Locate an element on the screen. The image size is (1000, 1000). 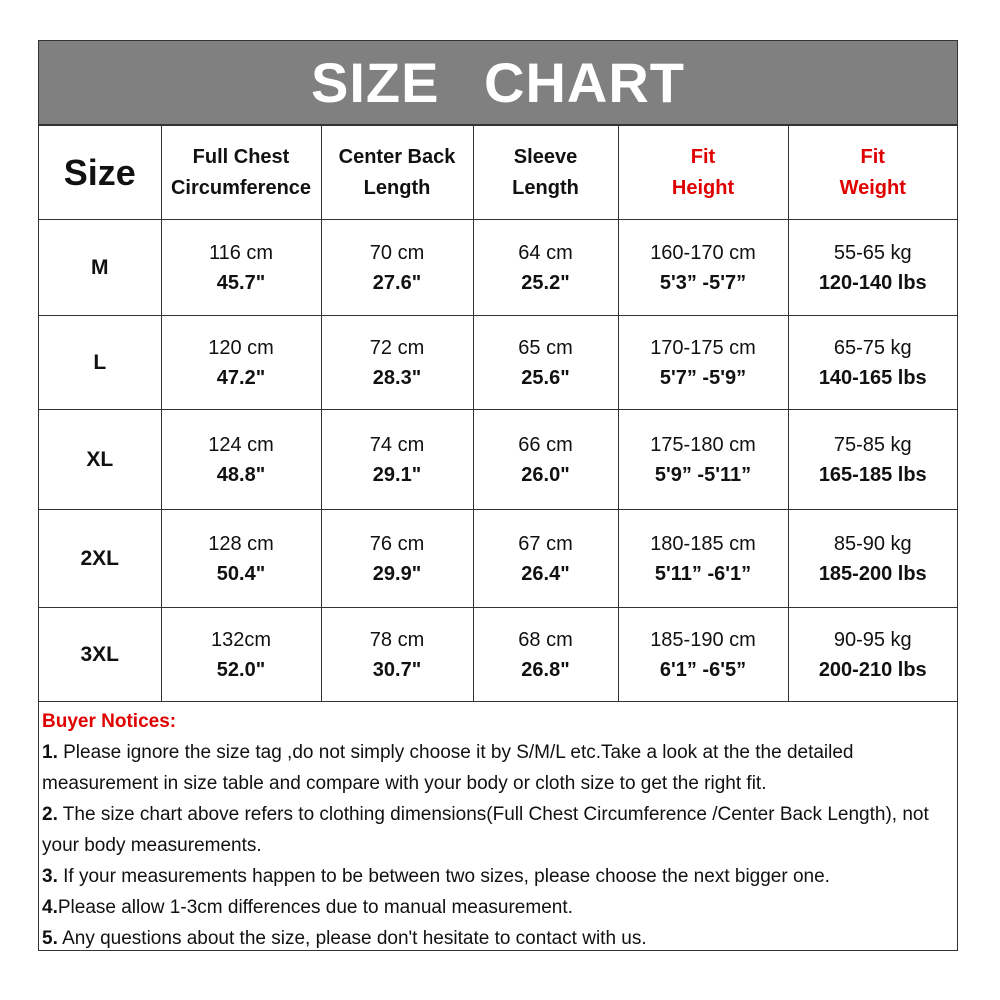
notices-title: Buyer Notices: is located at coordinates (109, 721).